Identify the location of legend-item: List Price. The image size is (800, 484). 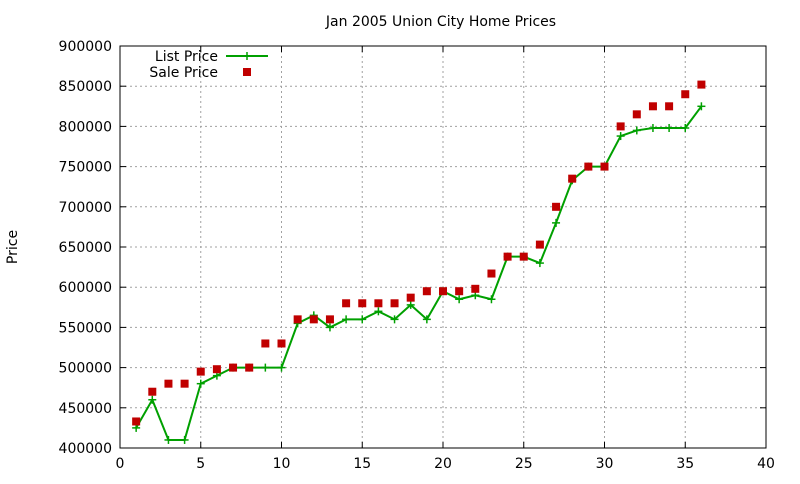
(211, 57).